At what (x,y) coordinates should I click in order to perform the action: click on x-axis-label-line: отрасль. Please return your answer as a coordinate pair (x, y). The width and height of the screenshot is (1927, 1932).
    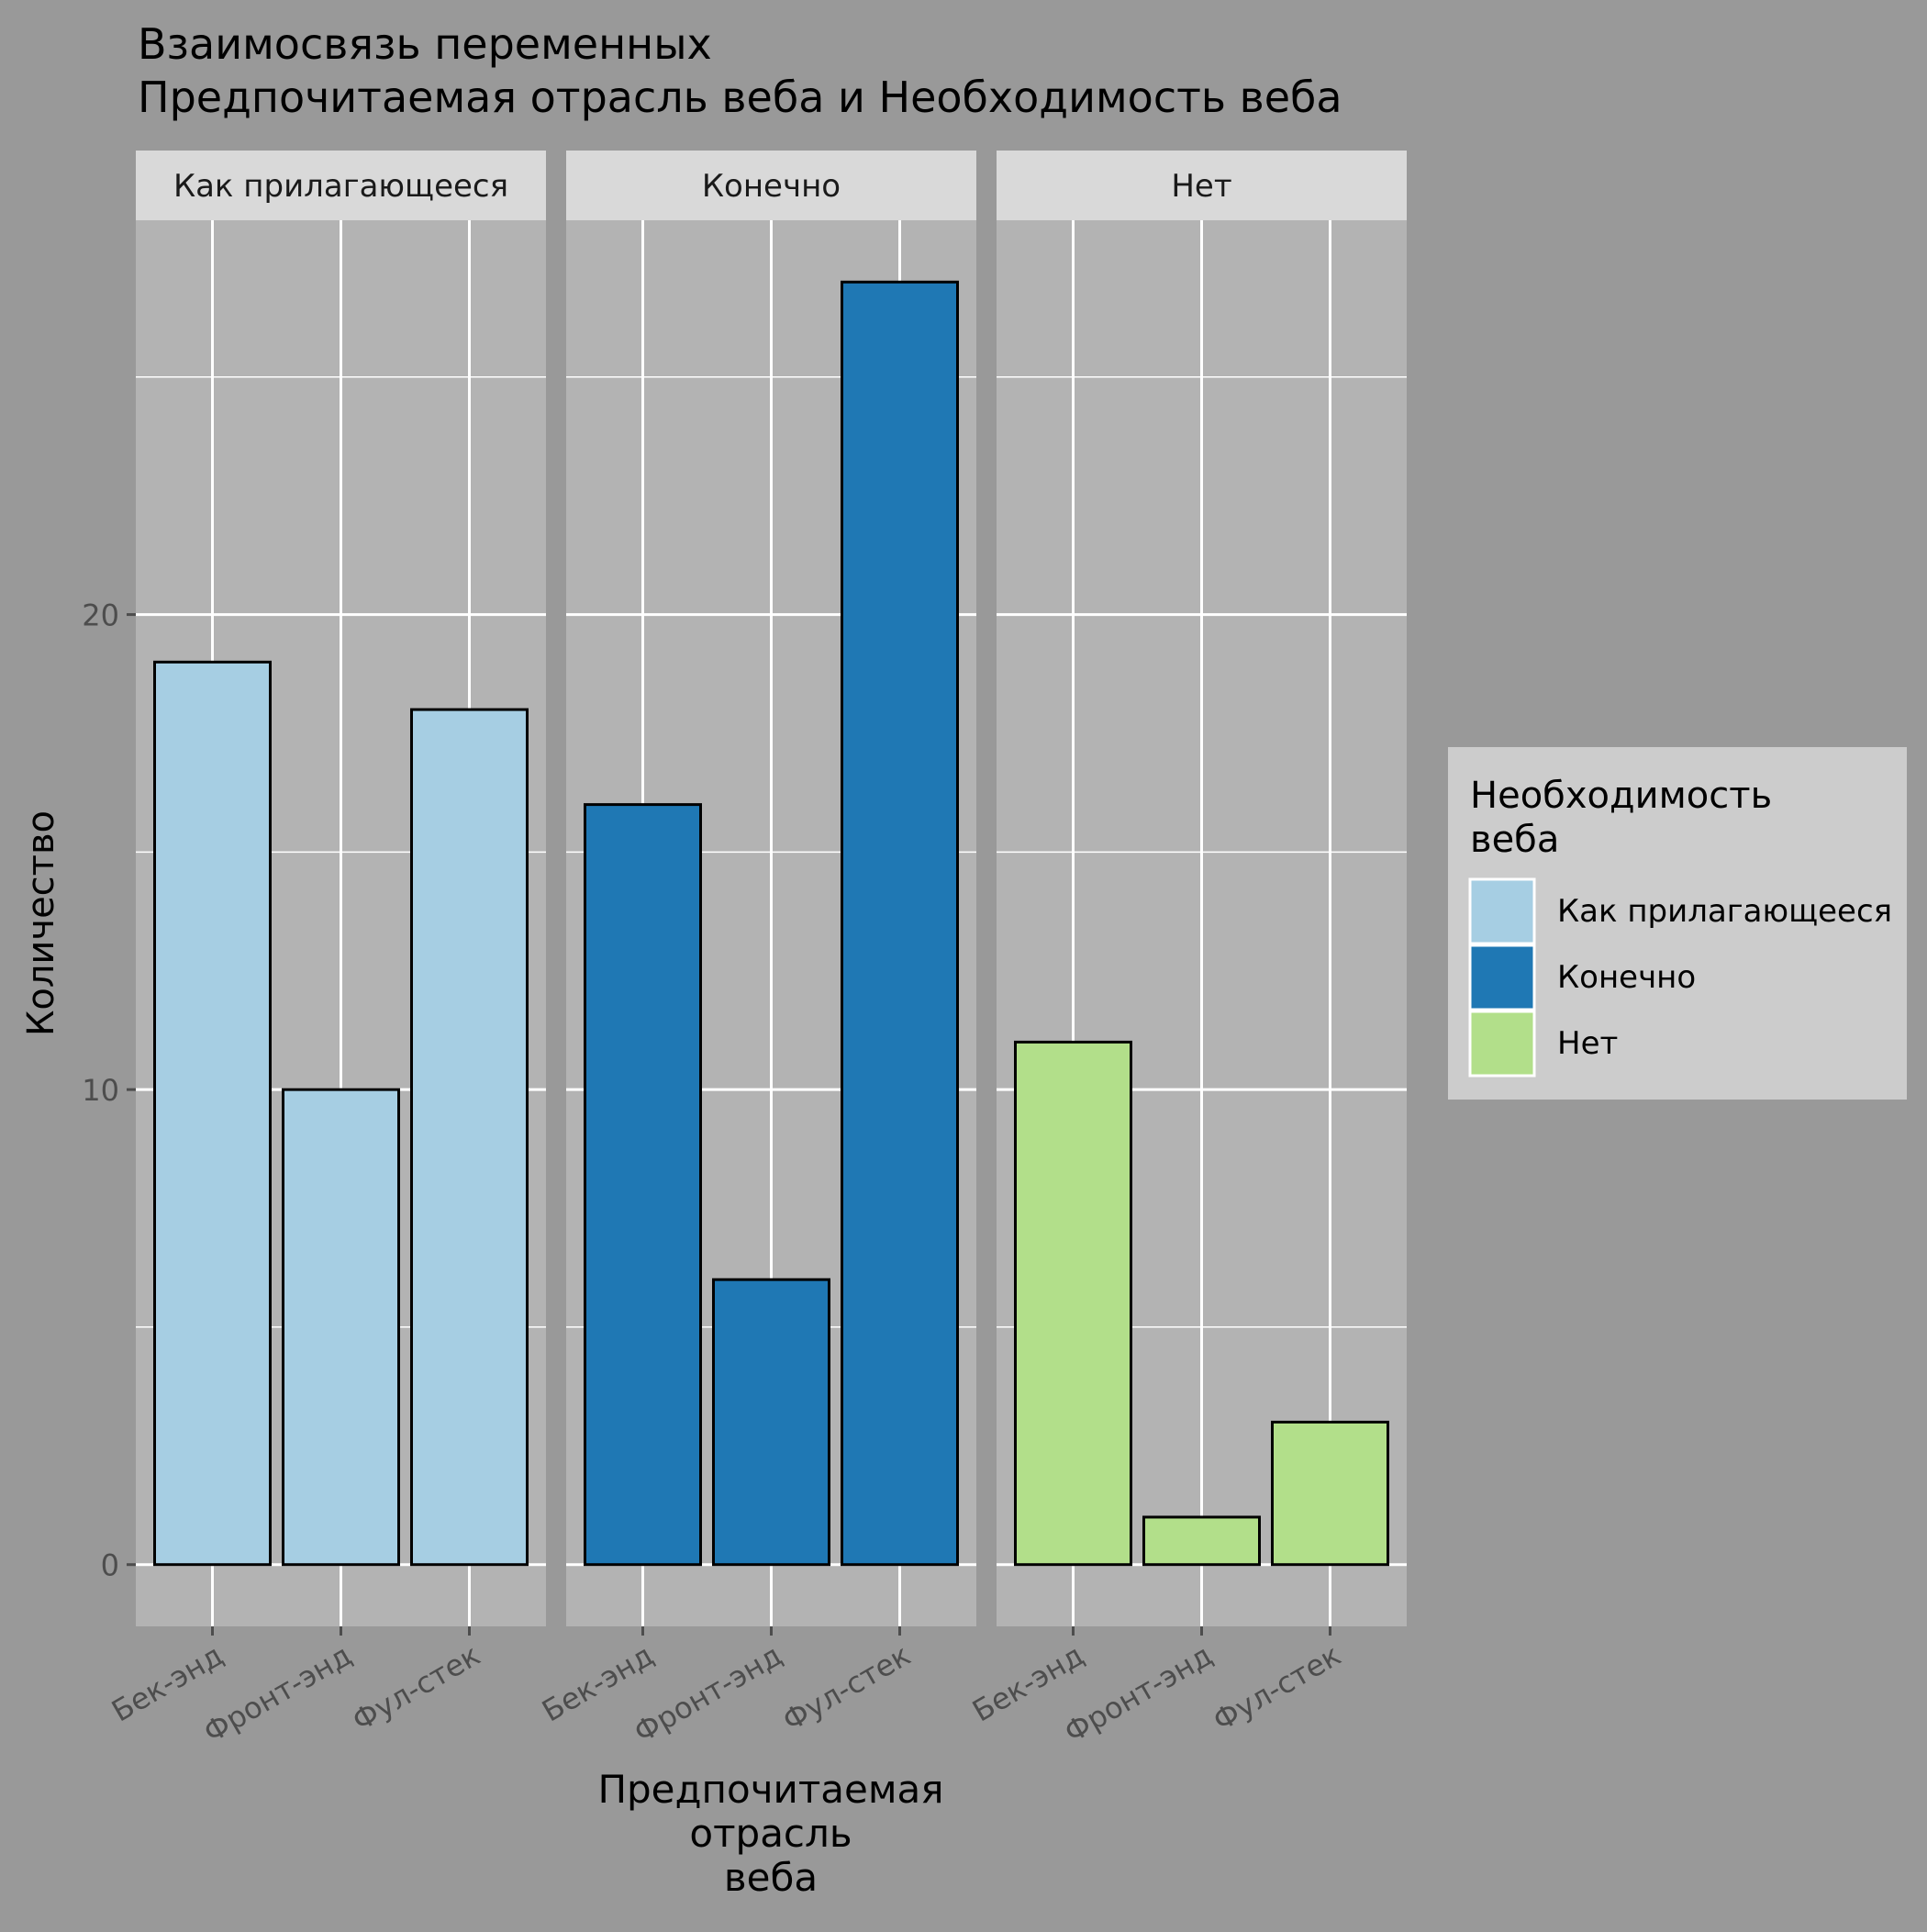
    Looking at the image, I should click on (770, 1833).